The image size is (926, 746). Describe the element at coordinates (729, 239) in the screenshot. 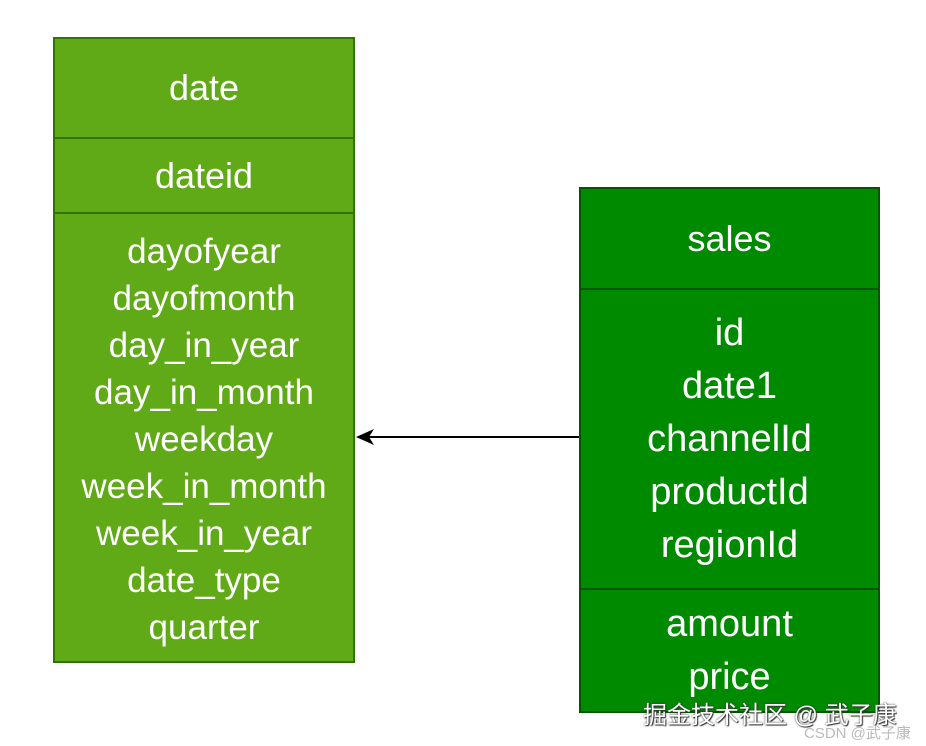

I see `entity-title: sales` at that location.